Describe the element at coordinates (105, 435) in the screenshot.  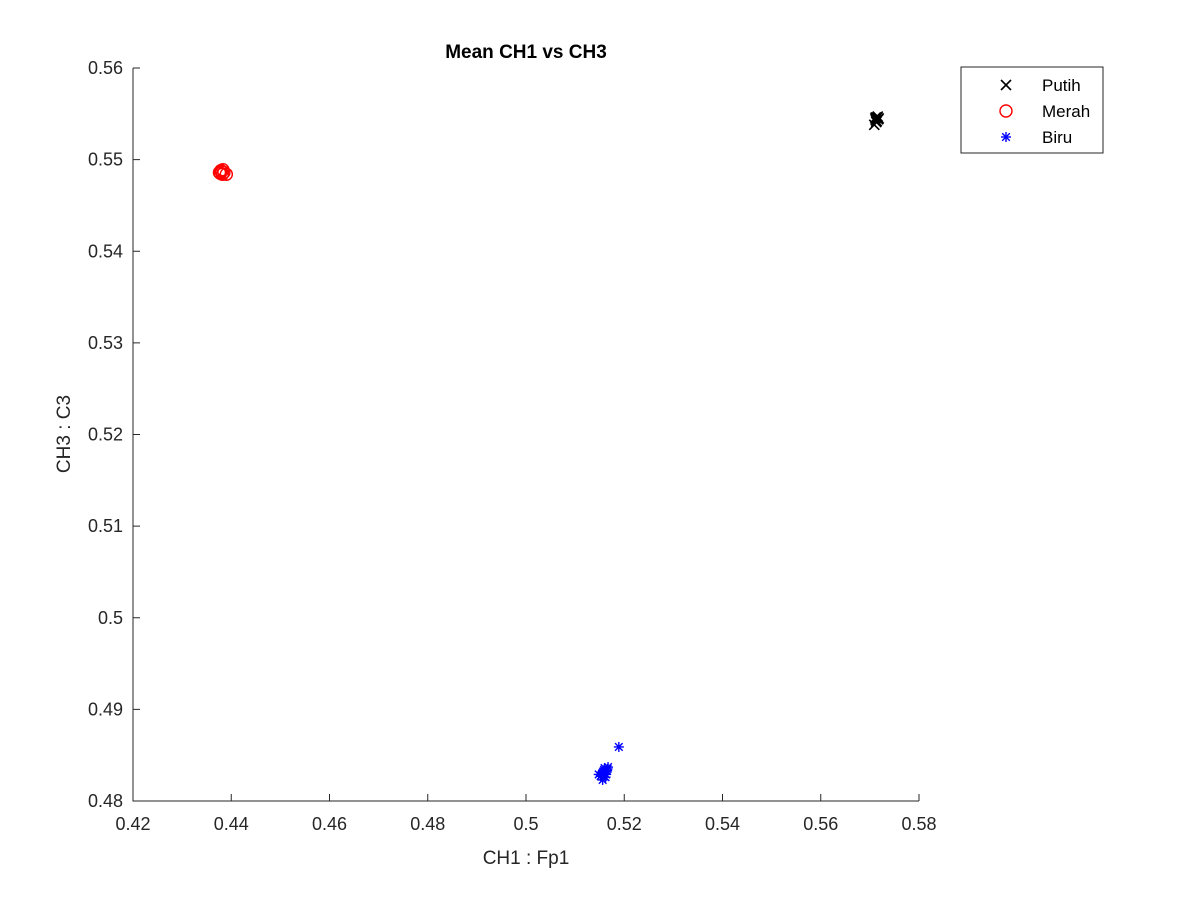
I see `y-tick-label: 0.52` at that location.